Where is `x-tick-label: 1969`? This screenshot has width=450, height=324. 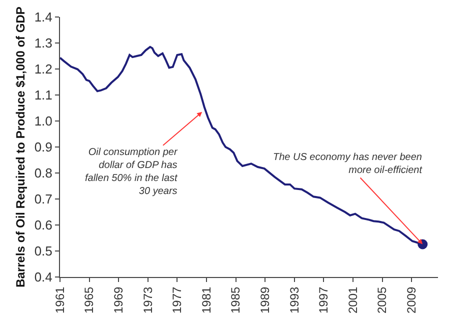
x-tick-label: 1969 is located at coordinates (119, 300).